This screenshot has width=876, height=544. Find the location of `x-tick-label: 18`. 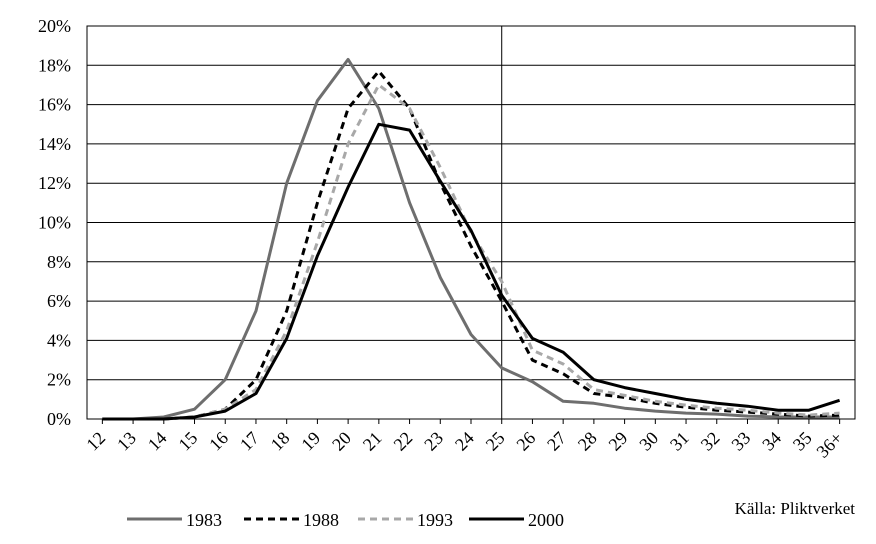

x-tick-label: 18 is located at coordinates (280, 441).